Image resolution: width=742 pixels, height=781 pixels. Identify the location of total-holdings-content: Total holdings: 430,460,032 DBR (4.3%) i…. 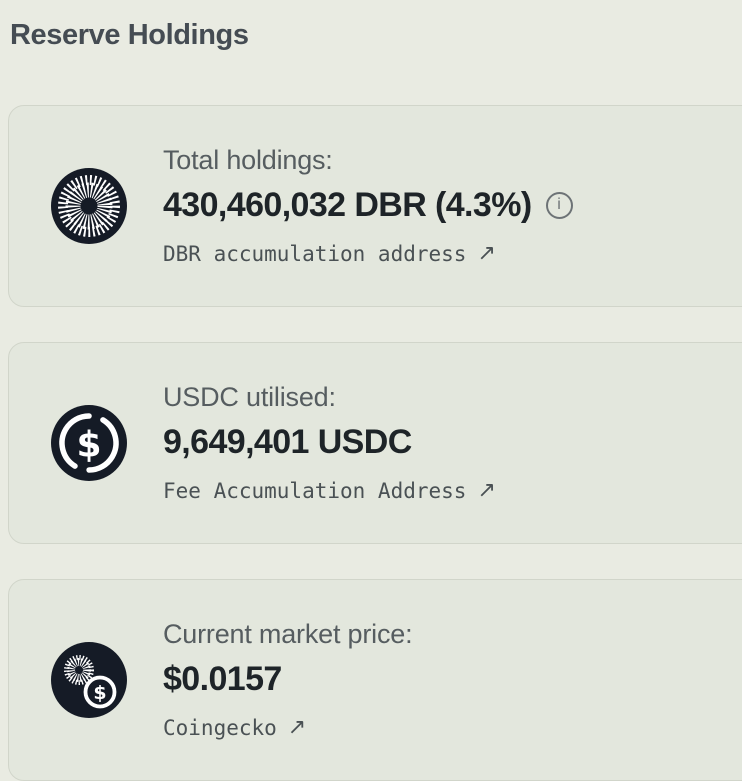
(368, 206).